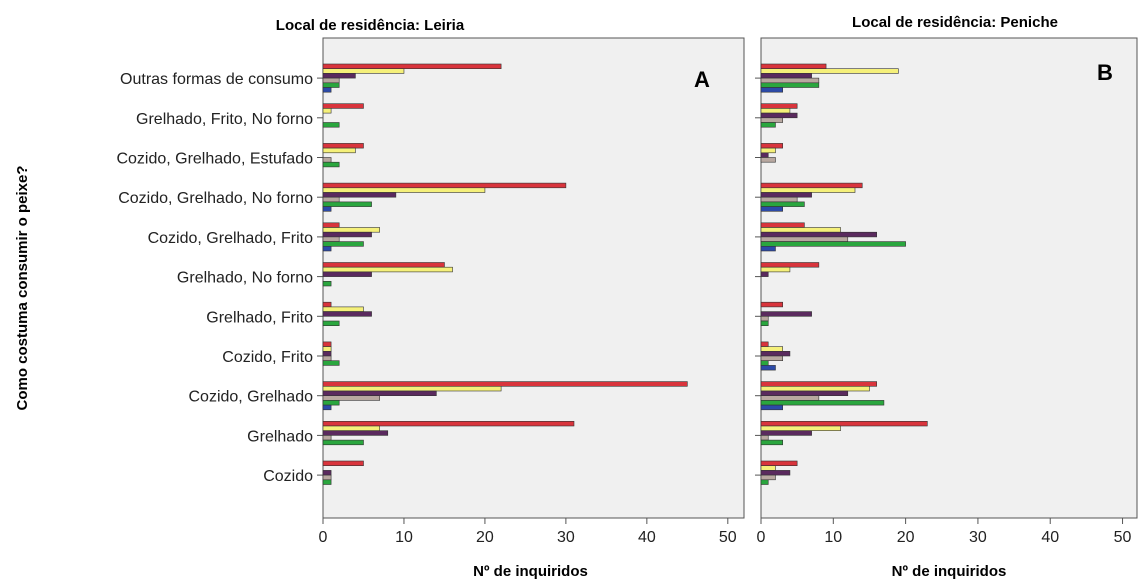 The width and height of the screenshot is (1141, 582). I want to click on x-tick-label: 10, so click(833, 537).